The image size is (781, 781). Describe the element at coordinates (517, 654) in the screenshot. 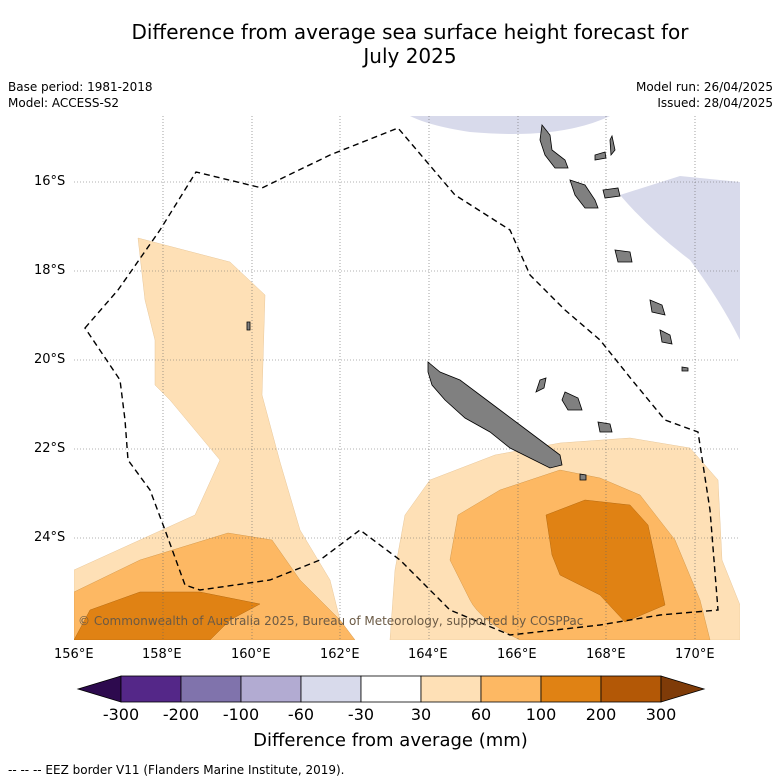

I see `lon-label: 166°E` at that location.